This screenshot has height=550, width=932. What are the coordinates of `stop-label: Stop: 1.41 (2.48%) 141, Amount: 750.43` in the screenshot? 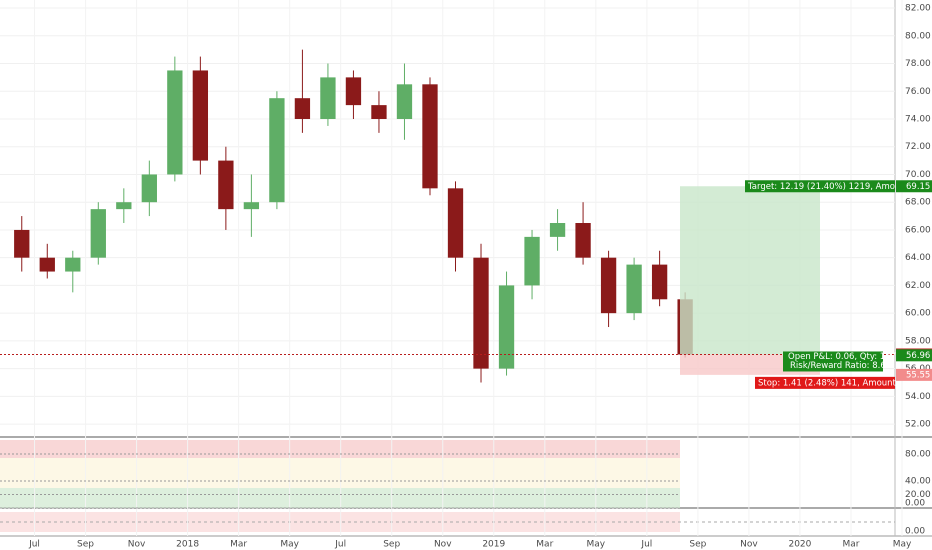 It's located at (844, 383).